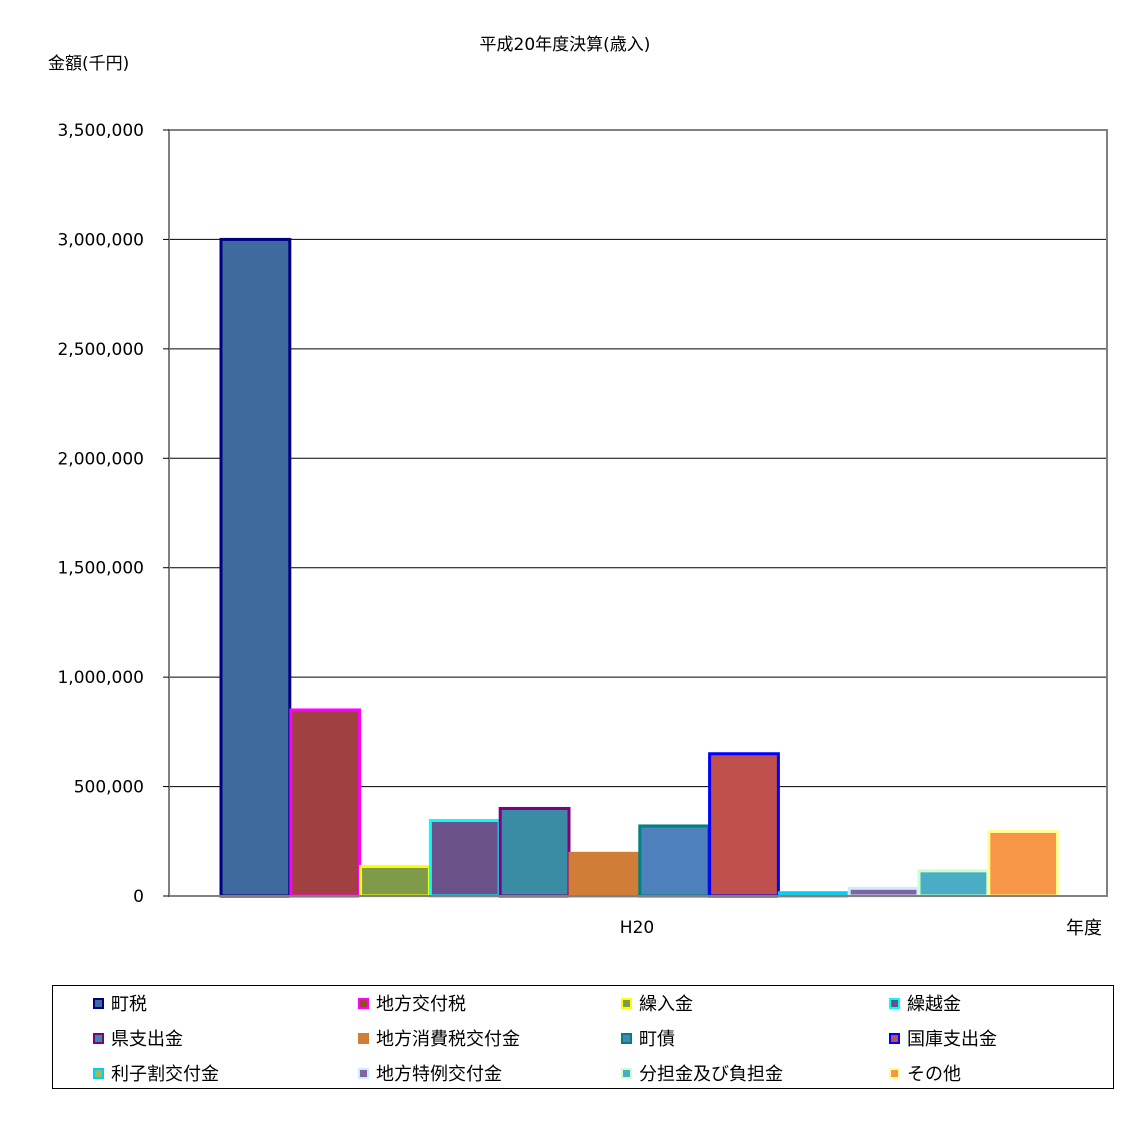  I want to click on x-axis-label: 年度, so click(1084, 928).